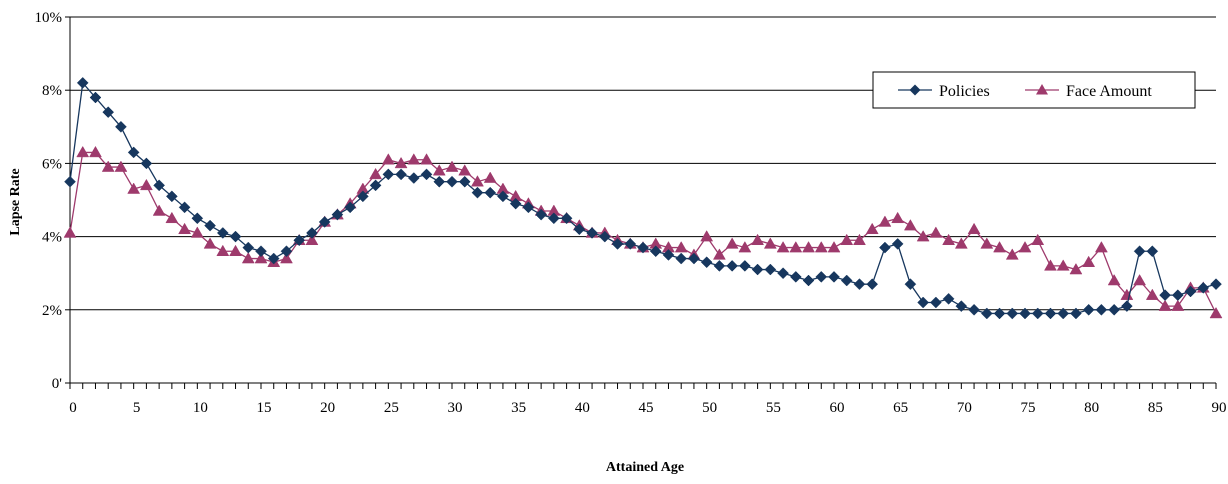 The image size is (1228, 484). Describe the element at coordinates (1219, 408) in the screenshot. I see `x-tick-label: 90` at that location.